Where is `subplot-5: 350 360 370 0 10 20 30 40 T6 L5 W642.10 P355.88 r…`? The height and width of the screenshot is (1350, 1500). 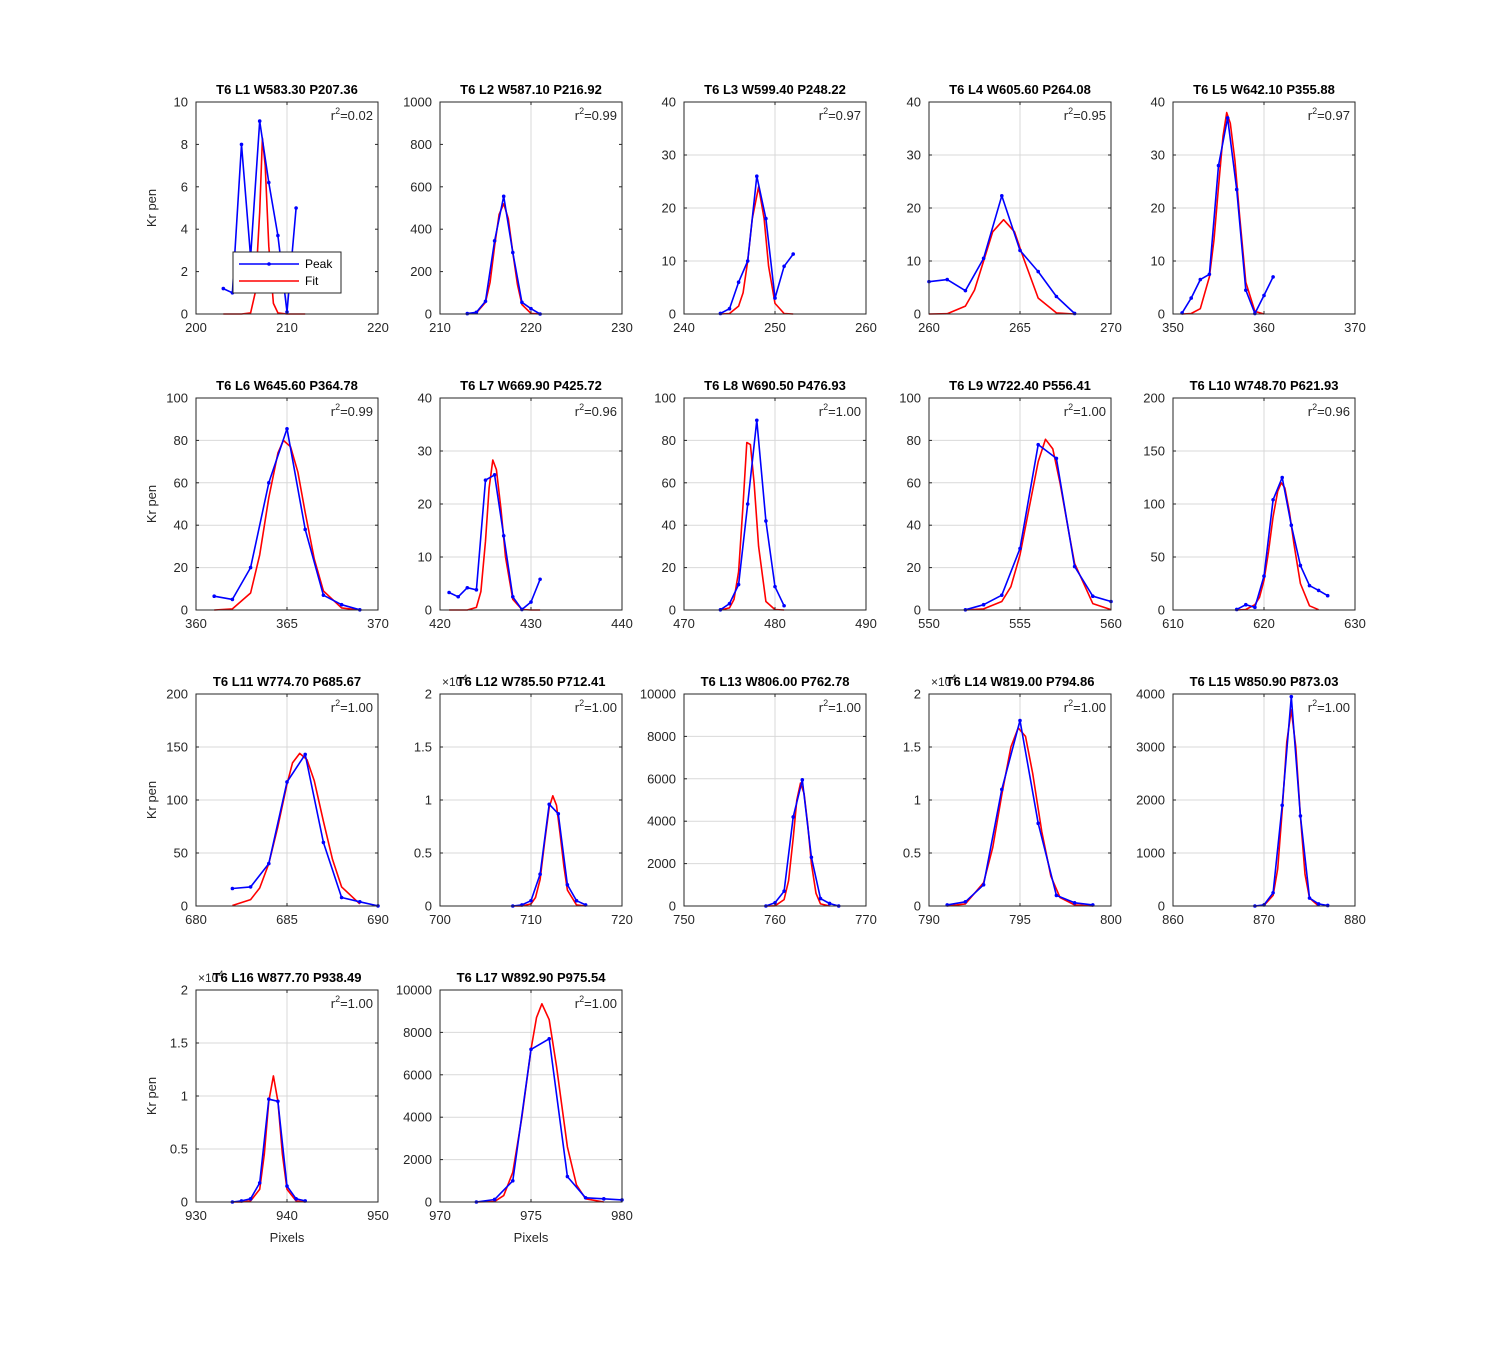
subplot-5: 350 360 370 0 10 20 30 40 T6 L5 W642.10 P355.88 r… is located at coordinates (1258, 208).